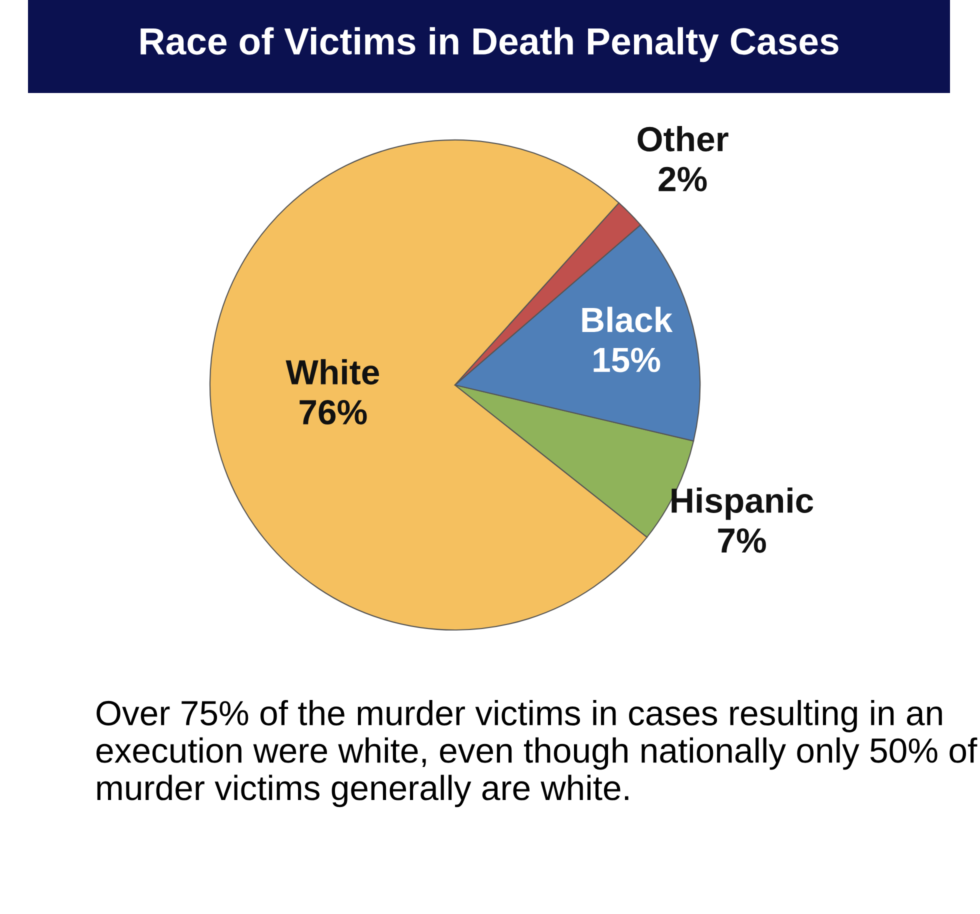  What do you see at coordinates (537, 754) in the screenshot?
I see `text: Over 75% of the murder victims in cases resulting in an execution were white, even though nationally only 50% of murder victims generally are white.` at bounding box center [537, 754].